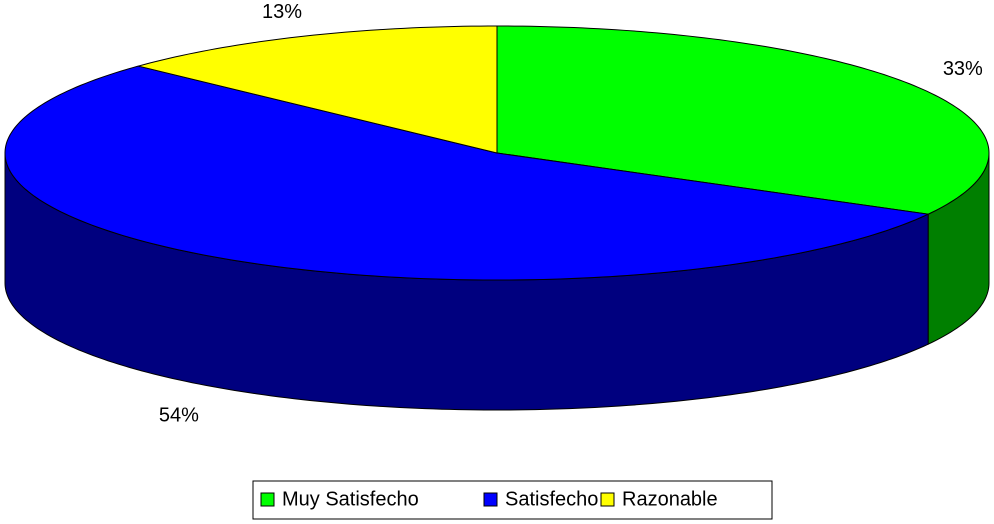  I want to click on legend-label: Muy Satisfecho, so click(350, 499).